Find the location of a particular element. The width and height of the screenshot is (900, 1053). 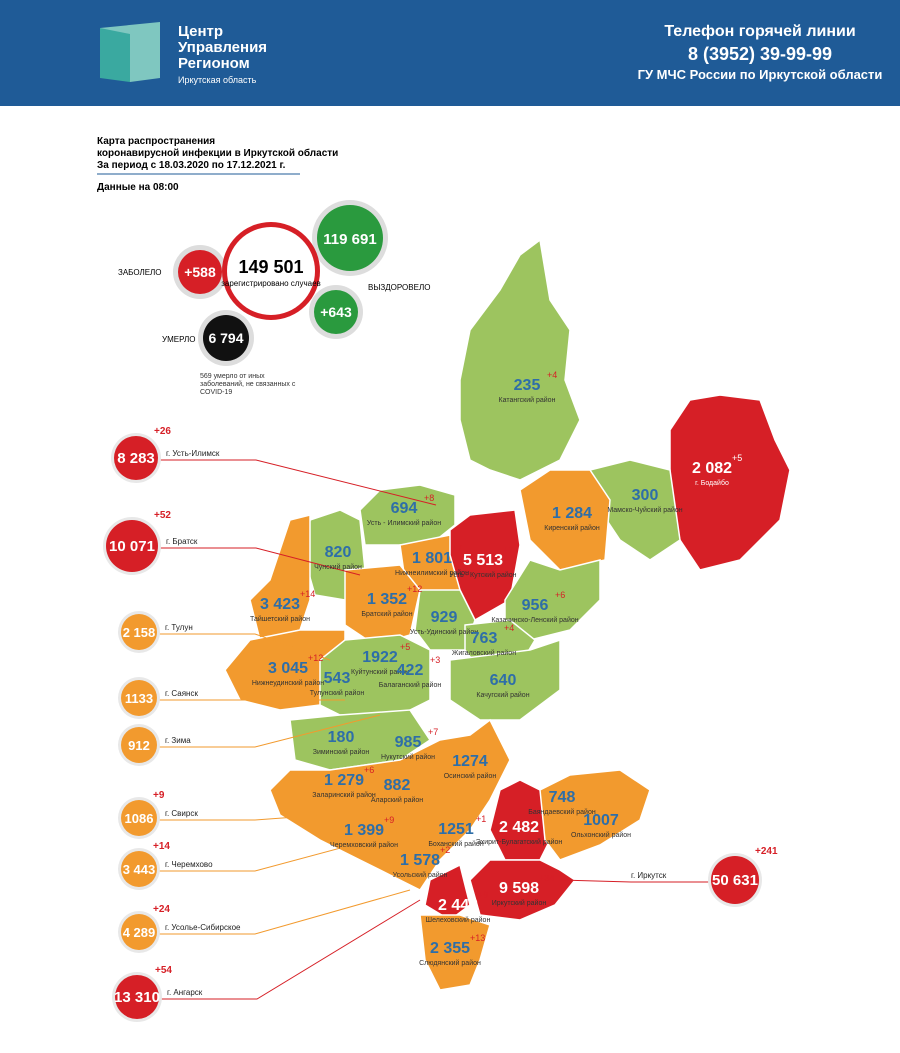

district-delta: +6 is located at coordinates (369, 770).